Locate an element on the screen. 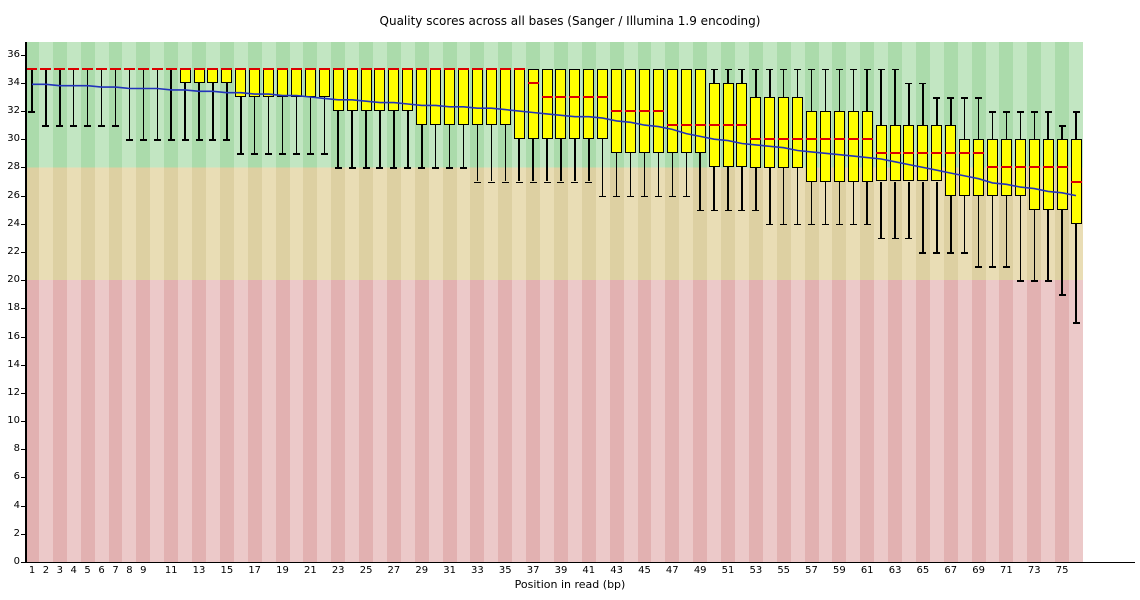  x-axis-line is located at coordinates (580, 562).